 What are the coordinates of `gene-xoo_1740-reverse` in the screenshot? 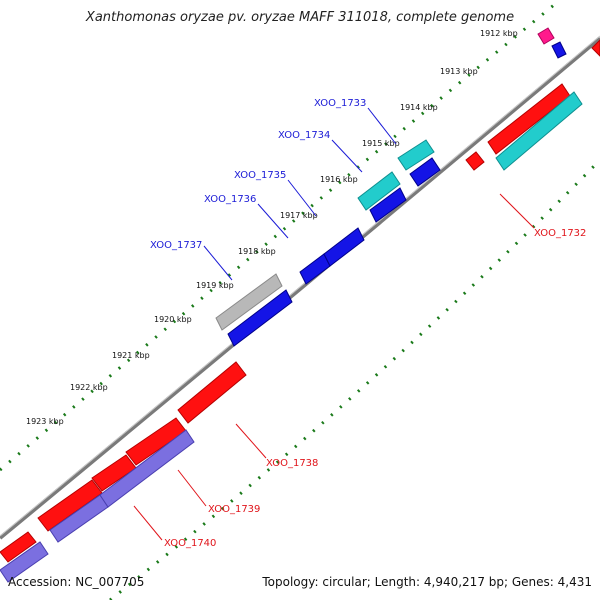 It's located at (24, 562).